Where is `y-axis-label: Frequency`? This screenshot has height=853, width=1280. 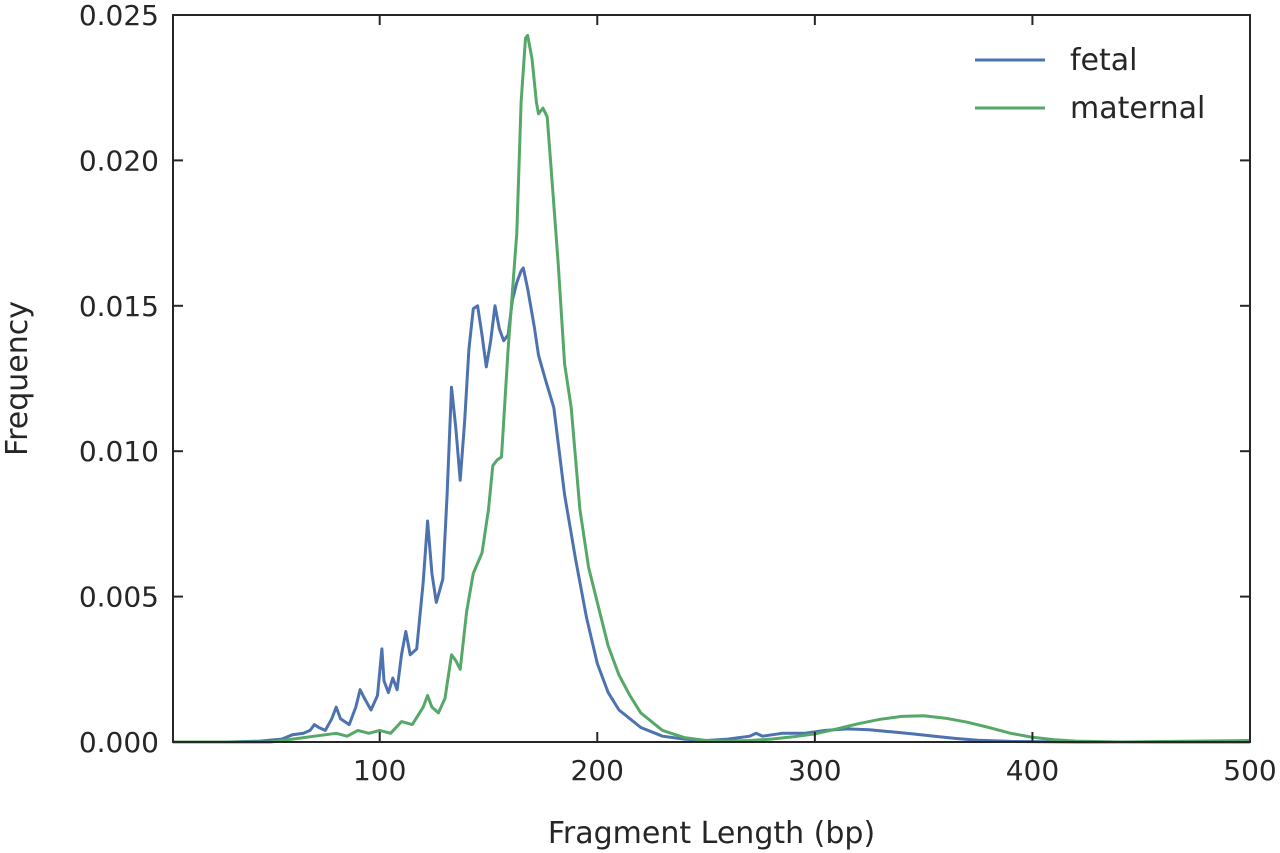 y-axis-label: Frequency is located at coordinates (17, 378).